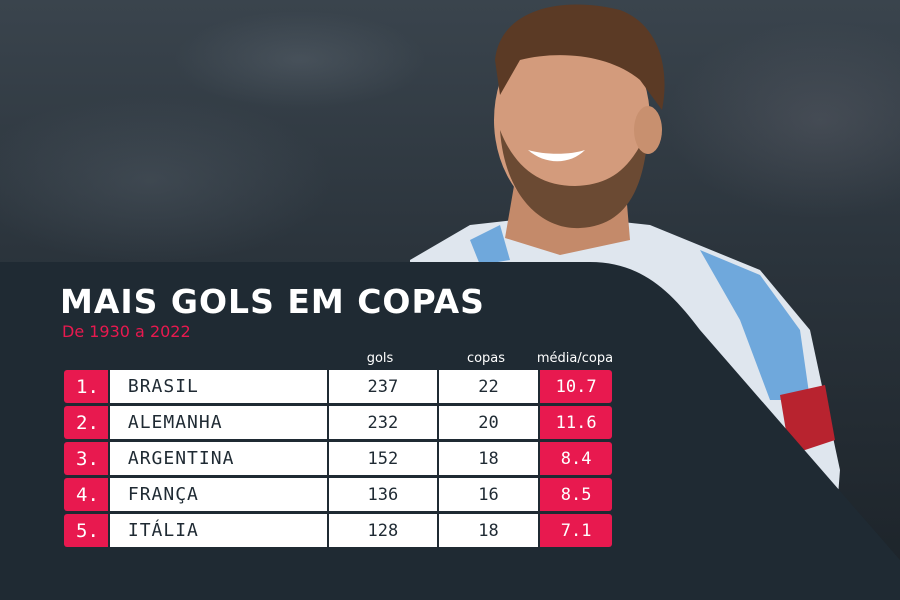 Image resolution: width=900 pixels, height=600 pixels. Describe the element at coordinates (126, 331) in the screenshot. I see `page-subtitle: De 1930 a 2022` at that location.